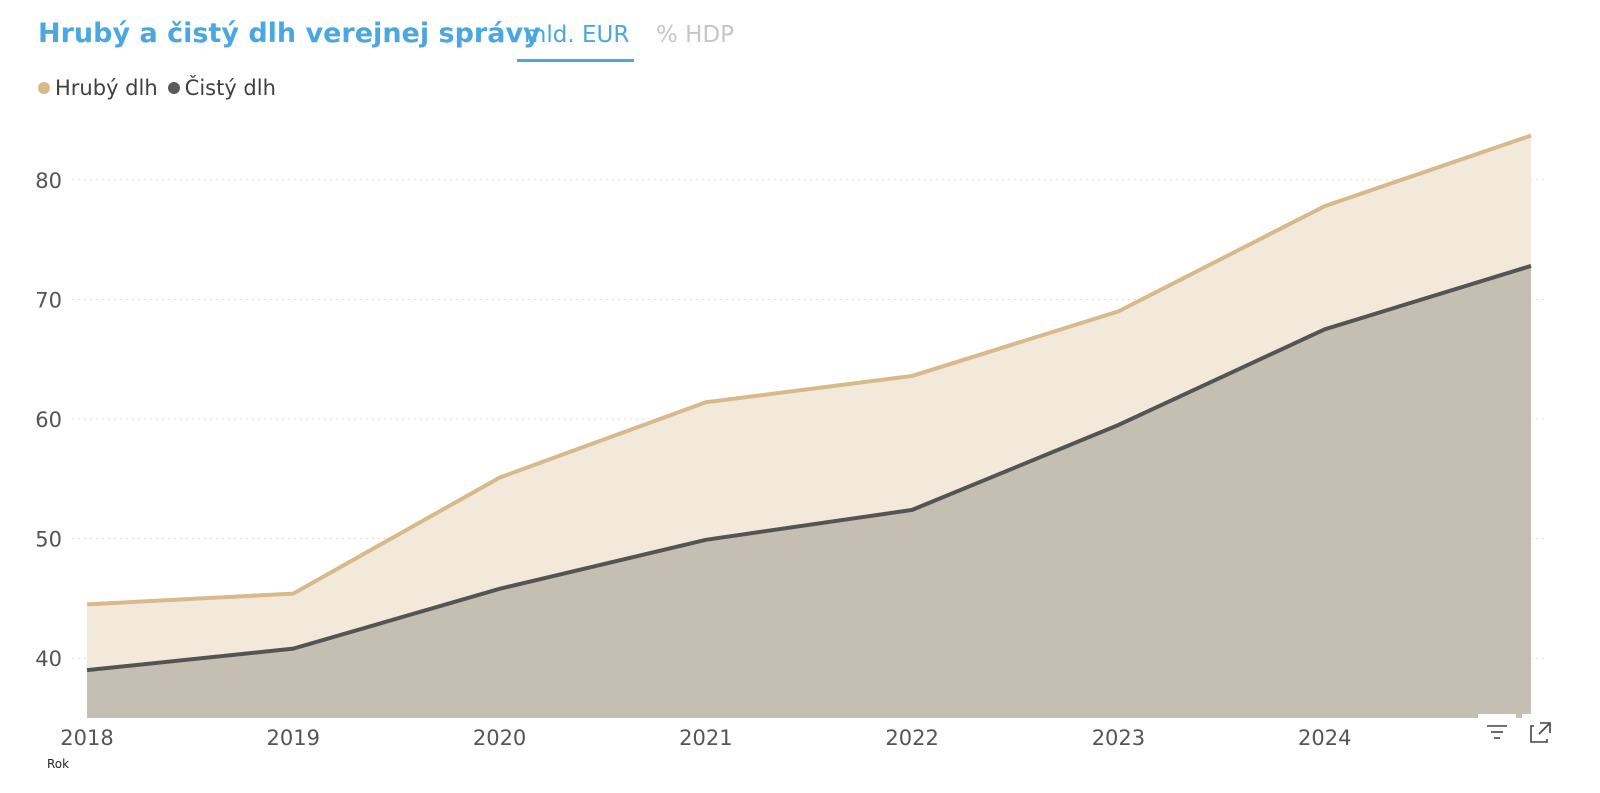 The width and height of the screenshot is (1600, 793). What do you see at coordinates (173, 88) in the screenshot?
I see `legend-dot-net-debt` at bounding box center [173, 88].